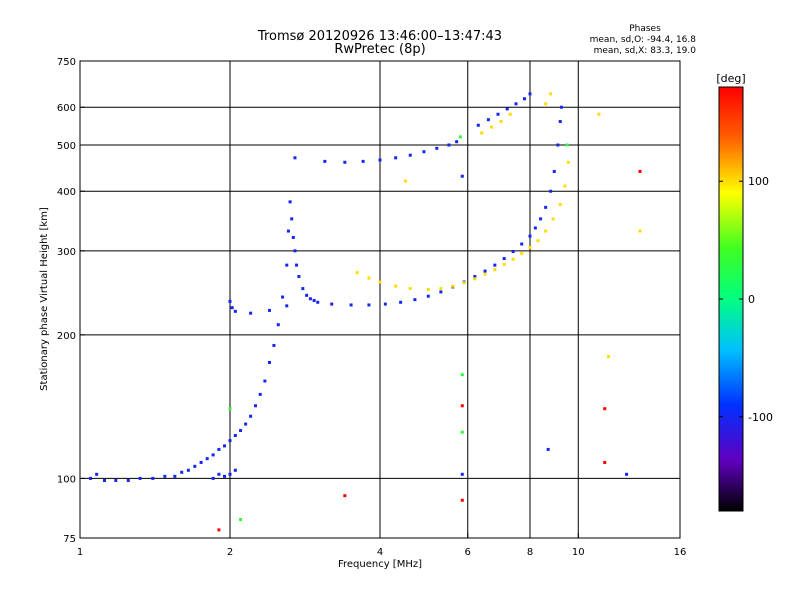 This screenshot has height=600, width=800. What do you see at coordinates (578, 552) in the screenshot?
I see `x-tick-label: 10` at bounding box center [578, 552].